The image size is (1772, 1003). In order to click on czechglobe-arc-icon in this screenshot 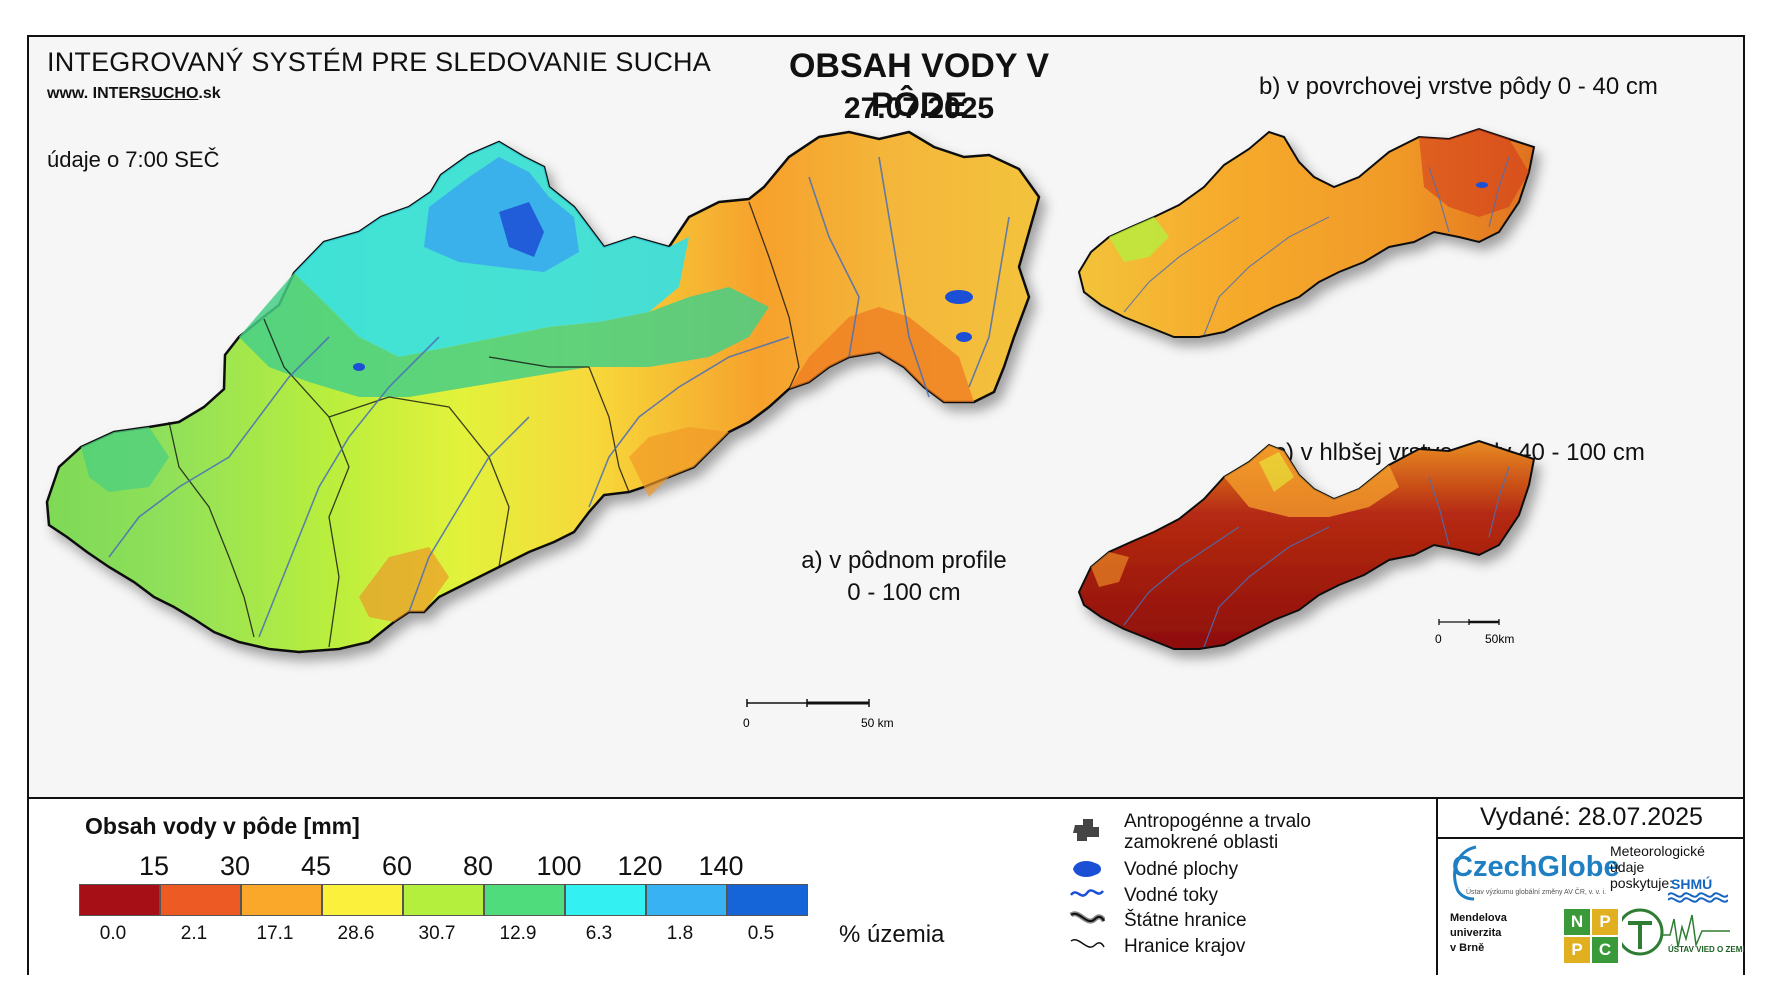, I will do `click(1465, 873)`.